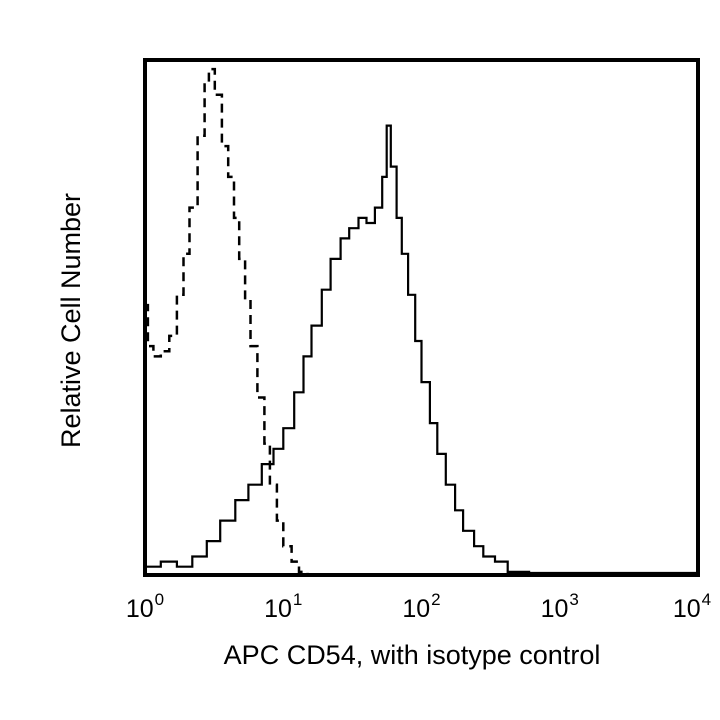  What do you see at coordinates (421, 606) in the screenshot?
I see `x-tick-label: 10²` at bounding box center [421, 606].